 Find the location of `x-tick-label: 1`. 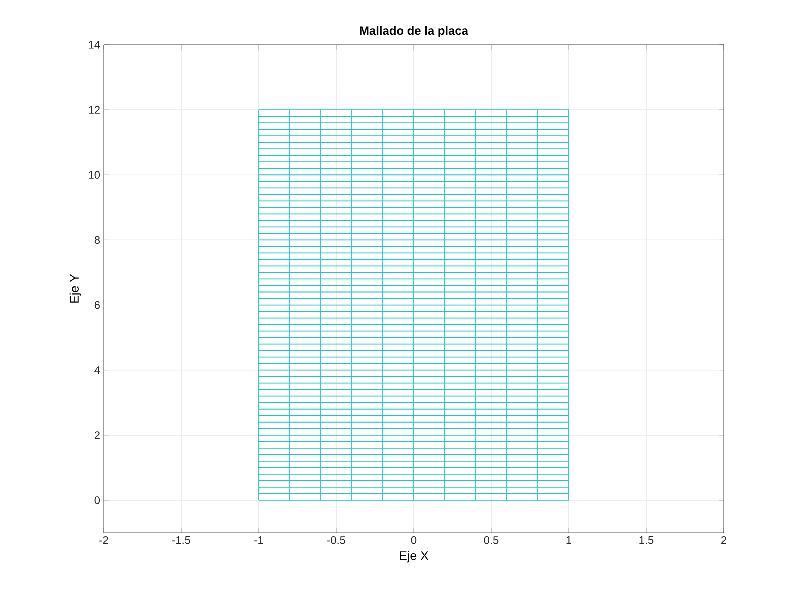

x-tick-label: 1 is located at coordinates (569, 540).